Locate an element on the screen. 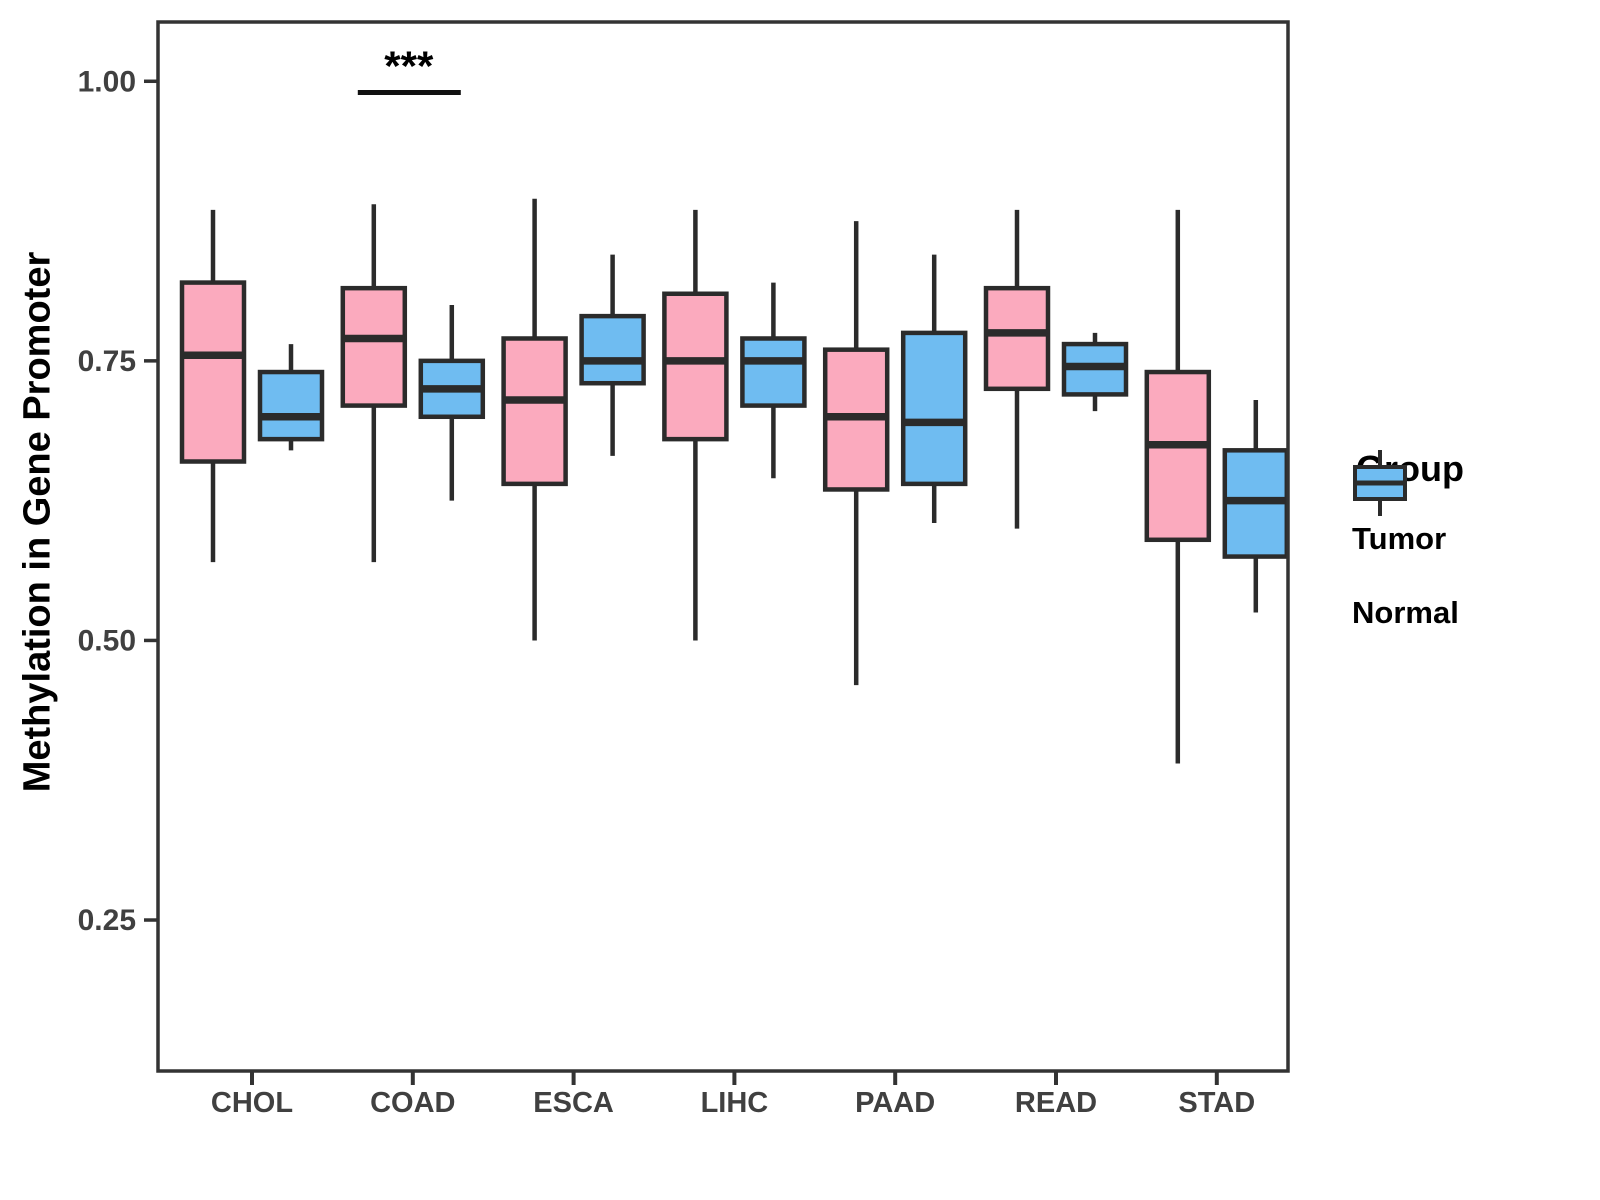  box-CHOL-Tumor is located at coordinates (213, 372).